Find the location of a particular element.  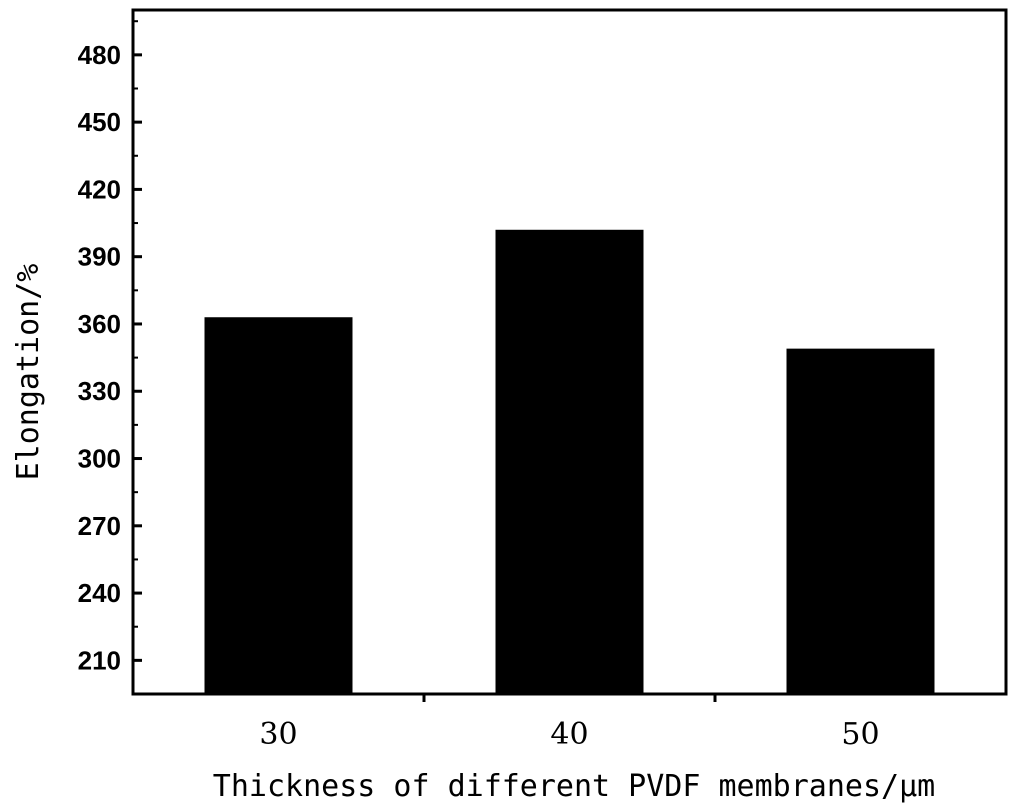

y-tick-label-330: 330 is located at coordinates (99, 391).